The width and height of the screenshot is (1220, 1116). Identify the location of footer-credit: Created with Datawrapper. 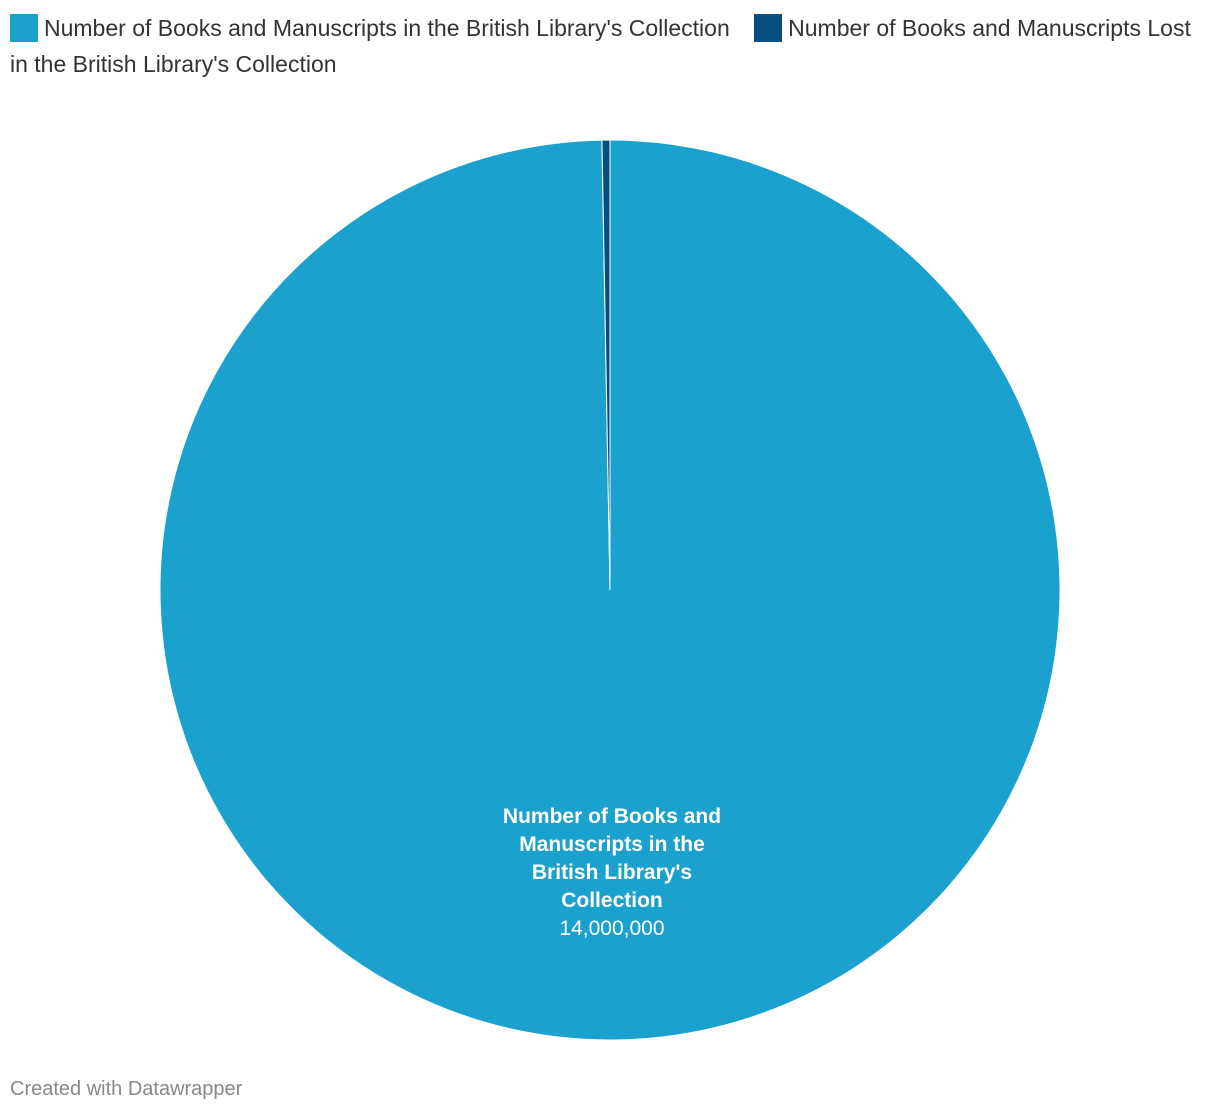
(126, 1089).